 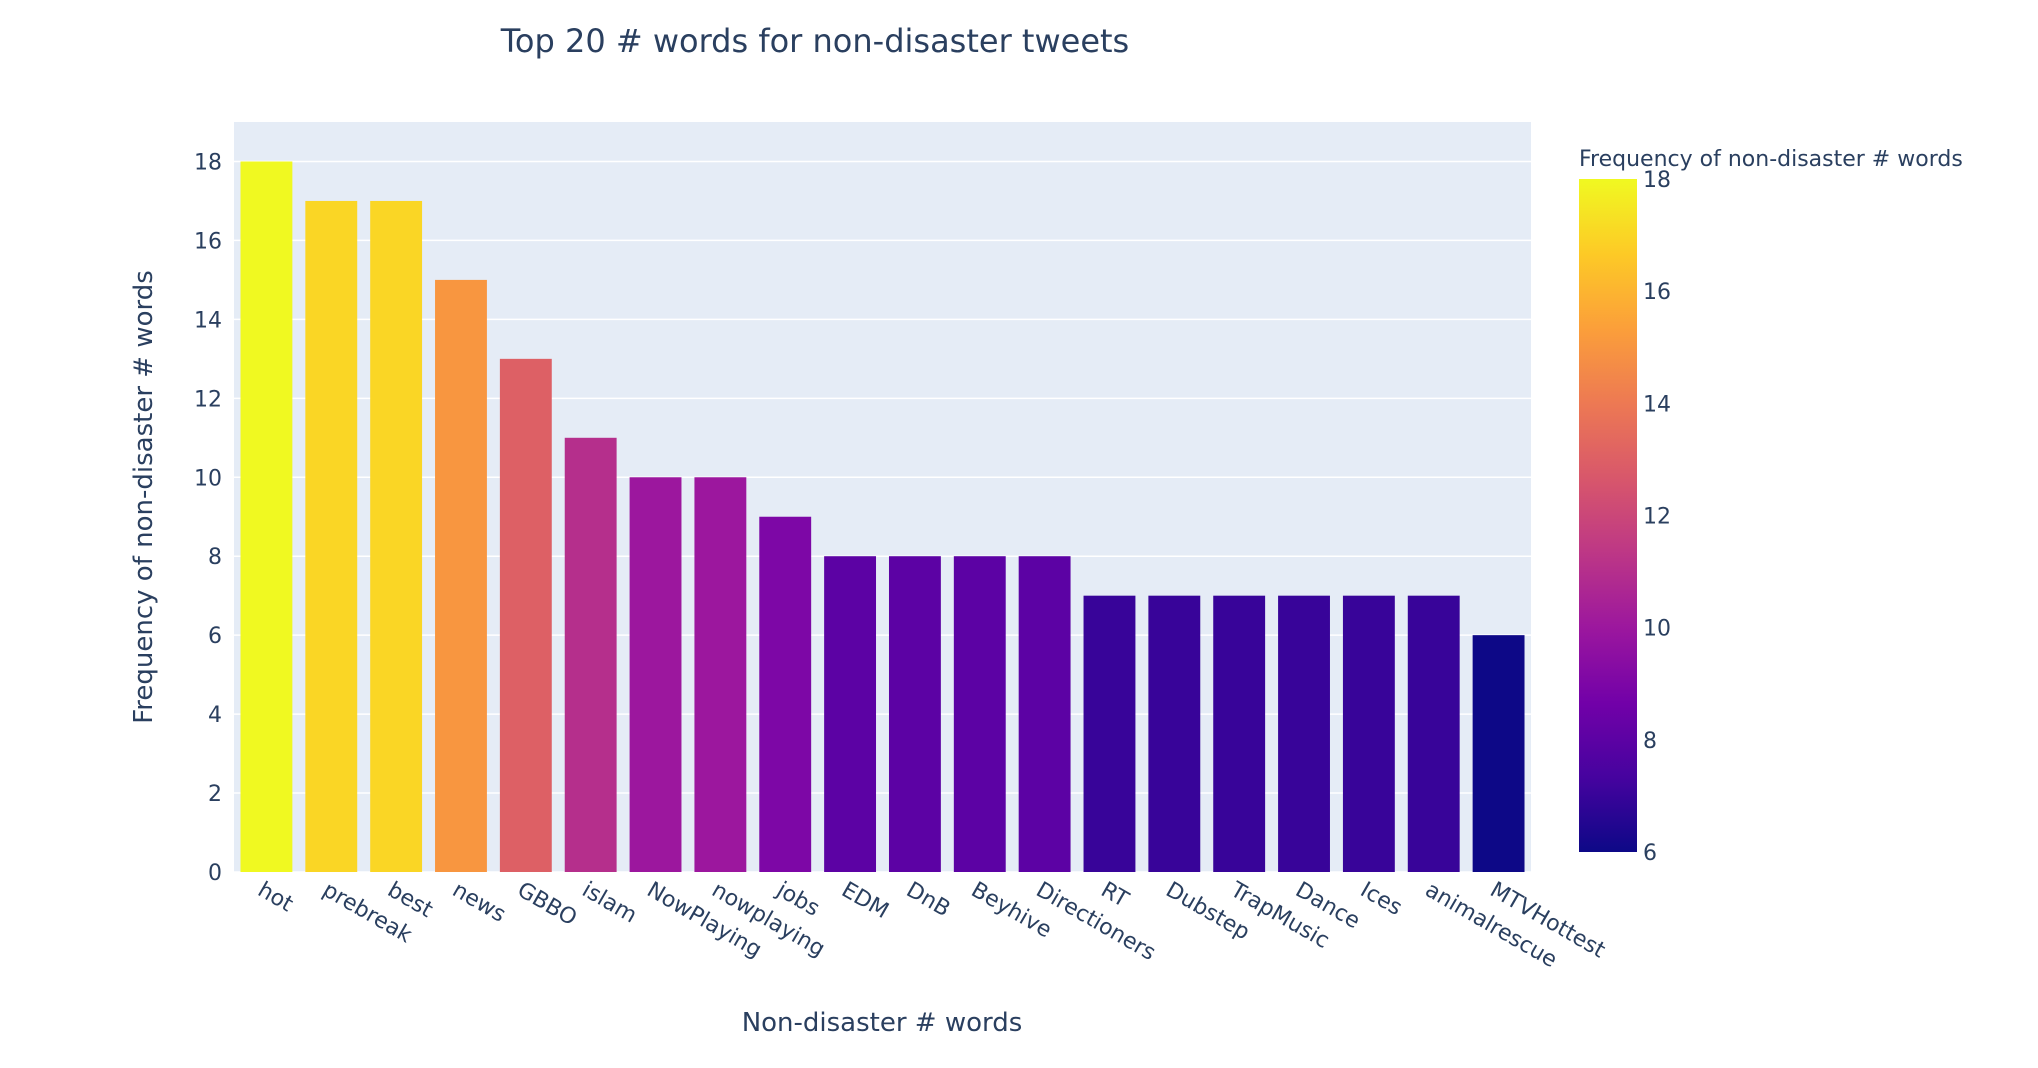 What do you see at coordinates (208, 162) in the screenshot?
I see `y-tick-label: 18` at bounding box center [208, 162].